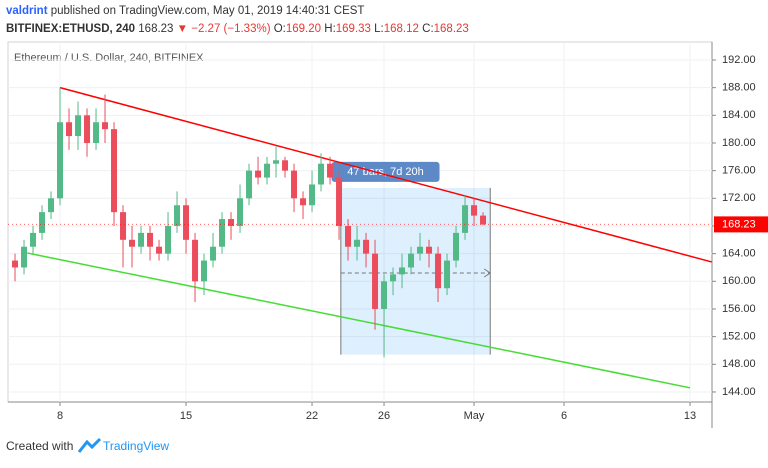  What do you see at coordinates (312, 416) in the screenshot?
I see `x-tick-label: 22` at bounding box center [312, 416].